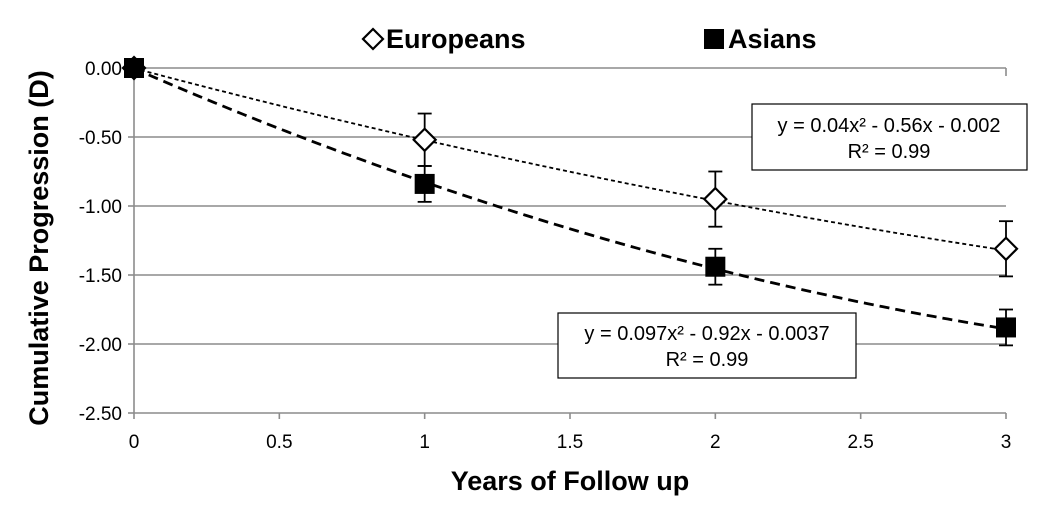 Image resolution: width=1050 pixels, height=519 pixels. What do you see at coordinates (100, 138) in the screenshot?
I see `y-tick-label: -0.50` at bounding box center [100, 138].